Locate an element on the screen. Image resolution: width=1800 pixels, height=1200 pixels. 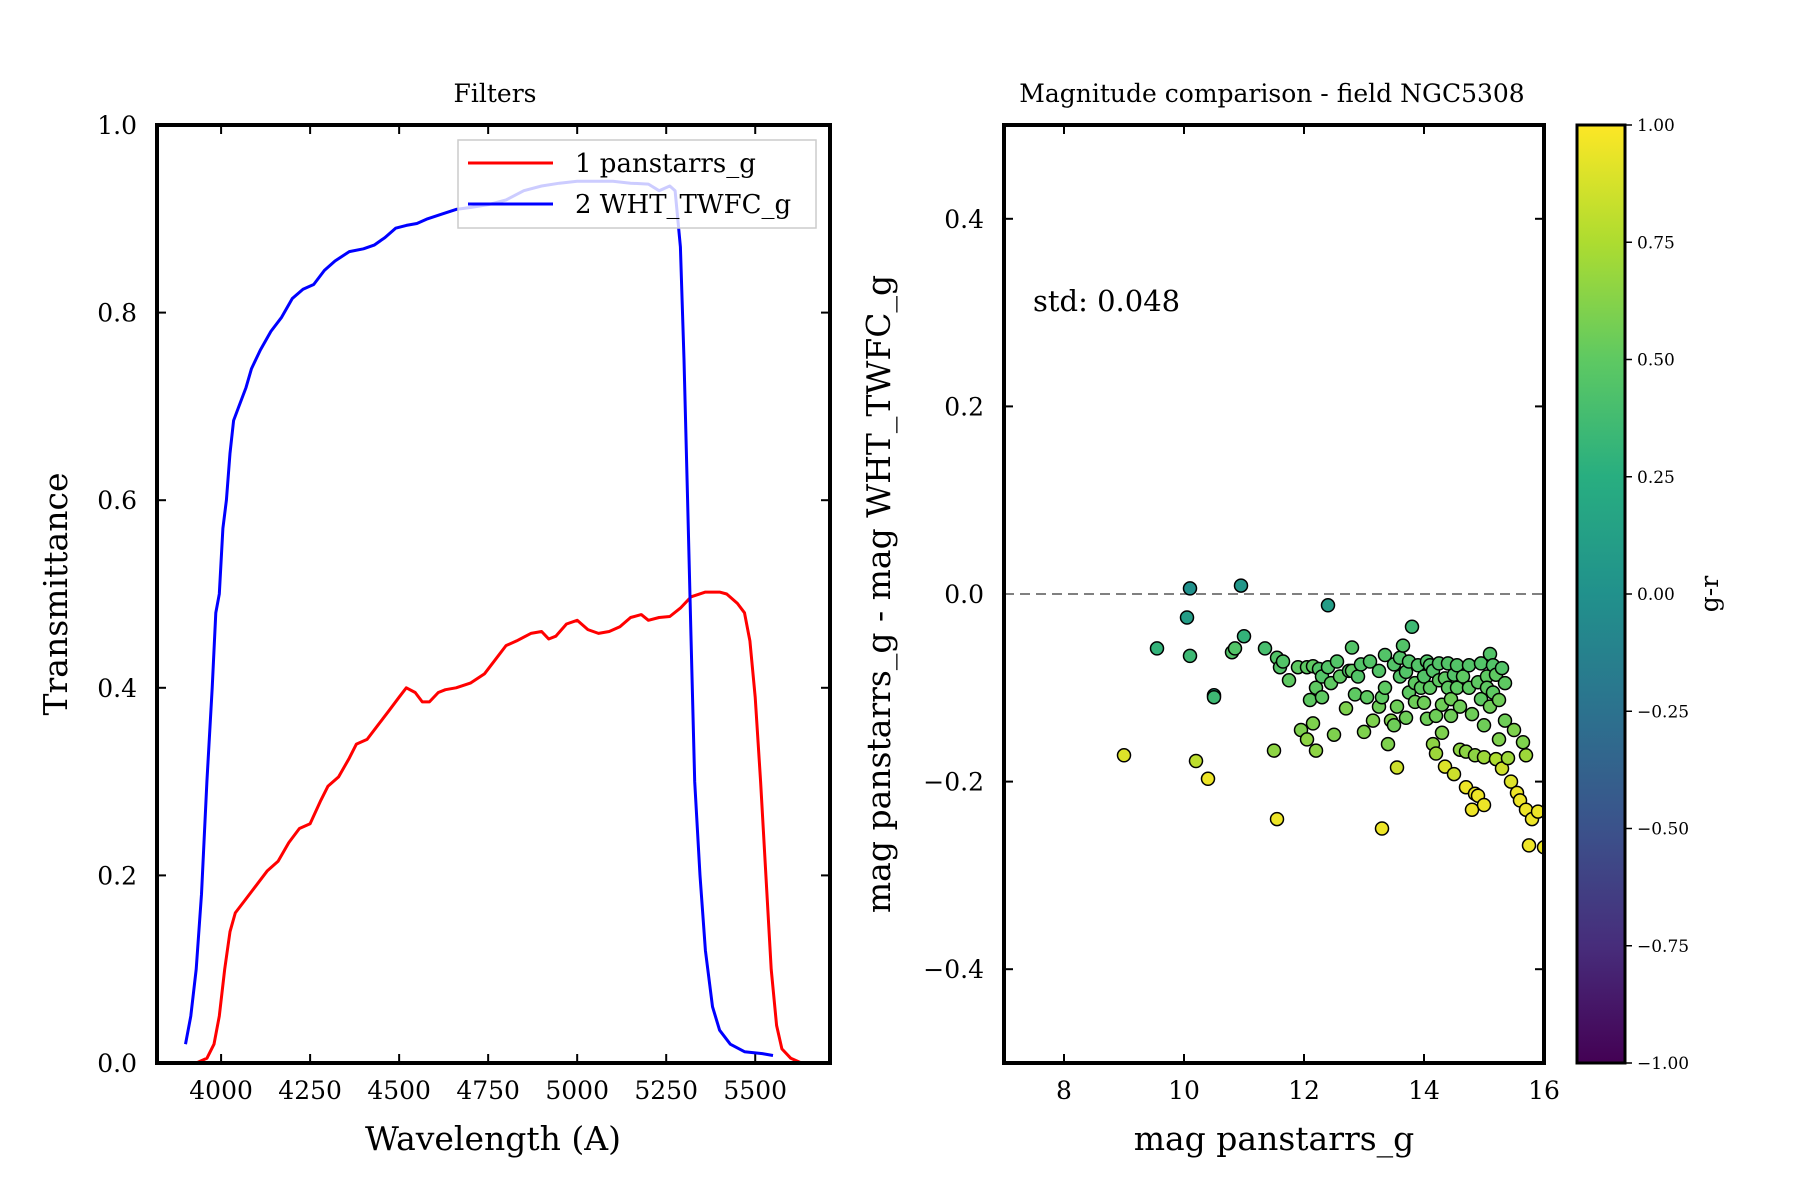
colorbar-label: g-r is located at coordinates (1709, 594).